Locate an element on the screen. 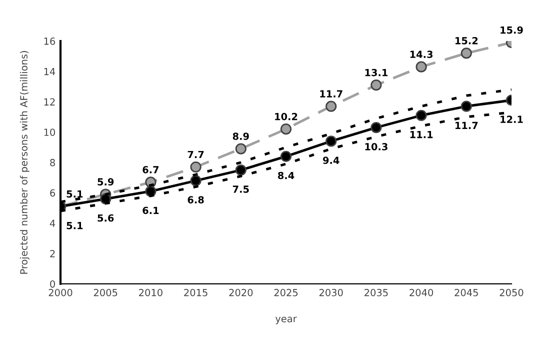 The image size is (550, 342). x-tick-label: 2010 is located at coordinates (150, 292).